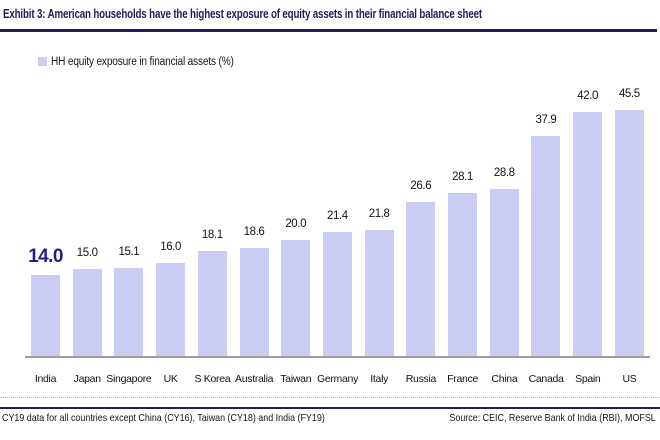  Describe the element at coordinates (129, 312) in the screenshot. I see `bar-singapore` at that location.